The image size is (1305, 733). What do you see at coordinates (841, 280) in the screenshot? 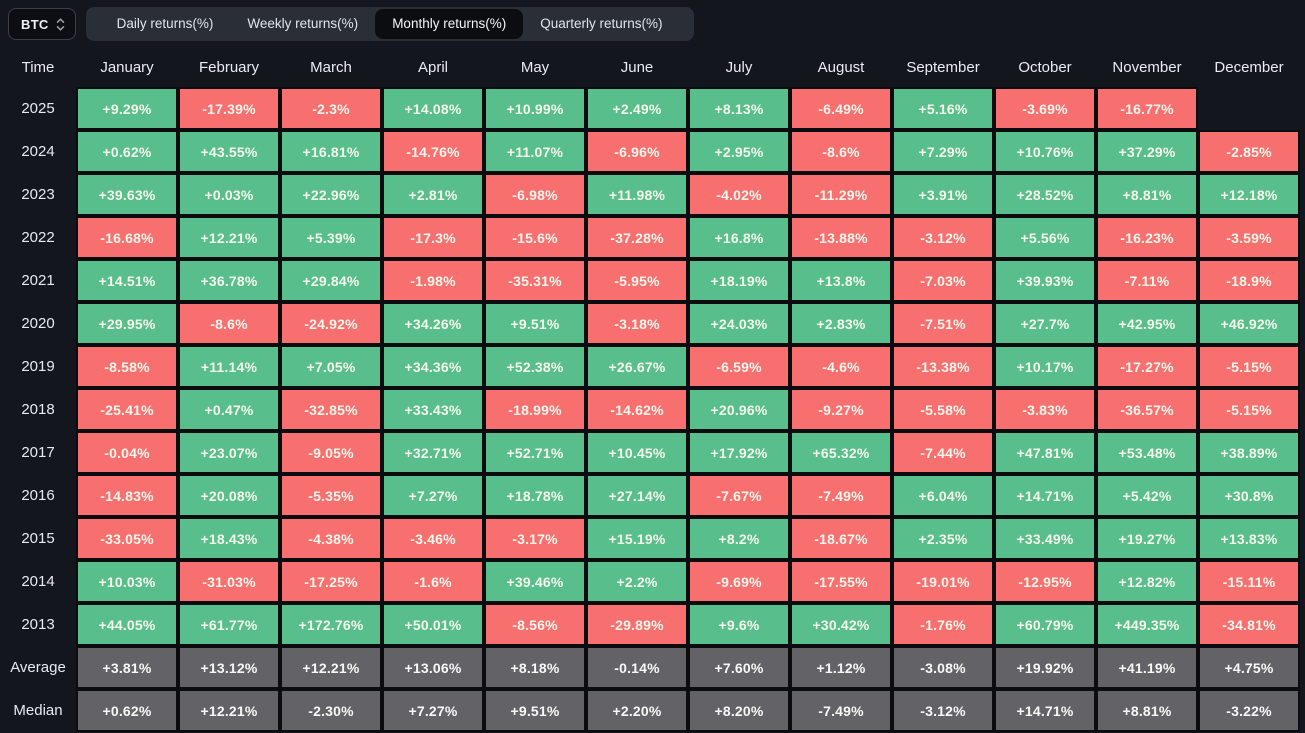
I see `return-cell: +13.8%` at bounding box center [841, 280].